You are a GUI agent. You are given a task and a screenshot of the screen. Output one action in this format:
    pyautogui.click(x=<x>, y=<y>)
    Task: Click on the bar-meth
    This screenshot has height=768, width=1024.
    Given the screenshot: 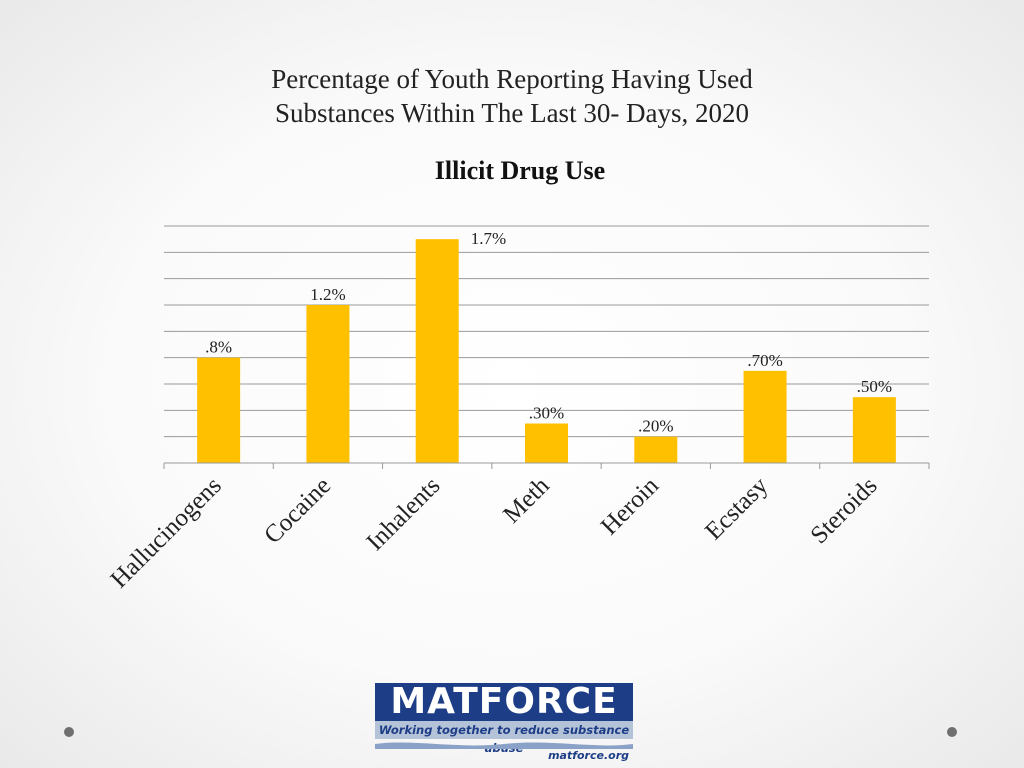 What is the action you would take?
    pyautogui.click(x=546, y=443)
    